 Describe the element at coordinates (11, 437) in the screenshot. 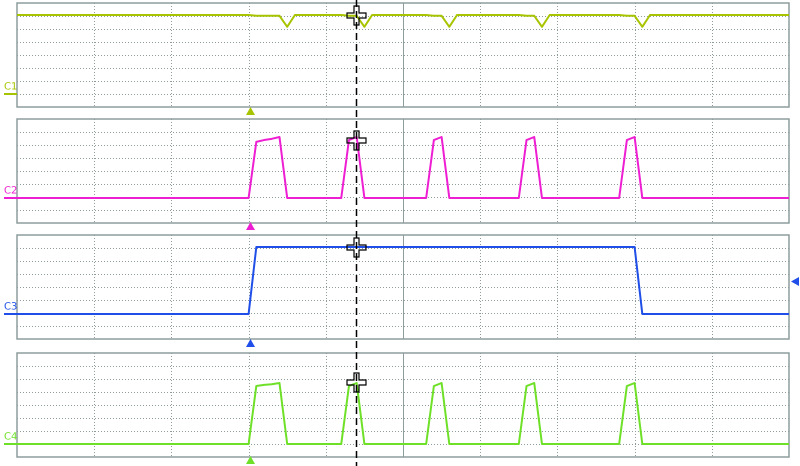

I see `annotation: C4` at that location.